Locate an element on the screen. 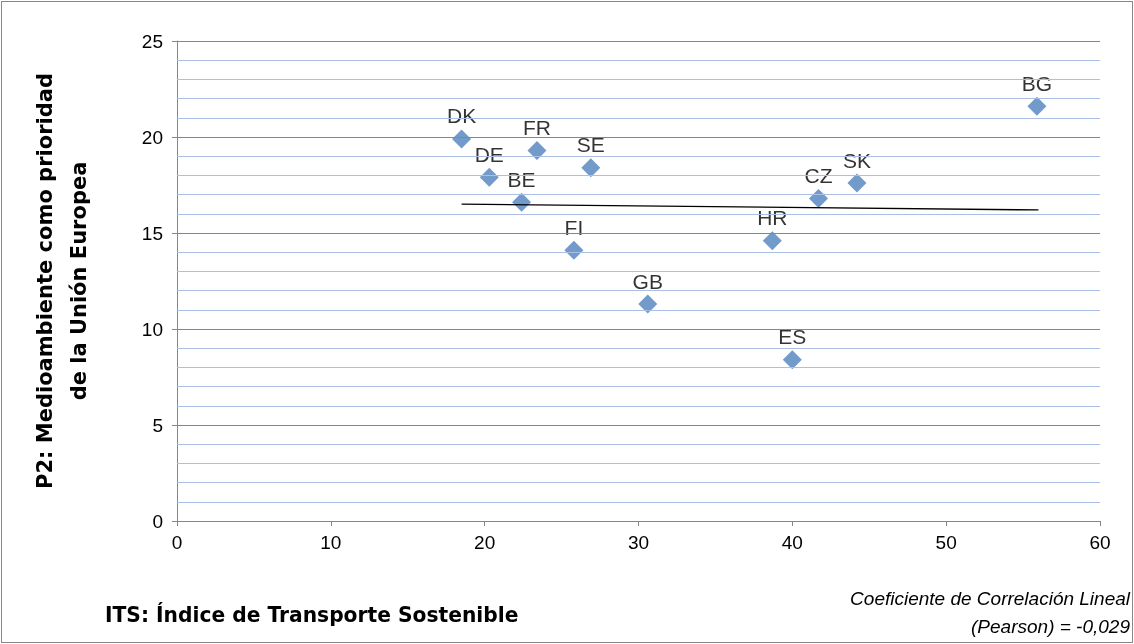  series-label: GB is located at coordinates (647, 281).